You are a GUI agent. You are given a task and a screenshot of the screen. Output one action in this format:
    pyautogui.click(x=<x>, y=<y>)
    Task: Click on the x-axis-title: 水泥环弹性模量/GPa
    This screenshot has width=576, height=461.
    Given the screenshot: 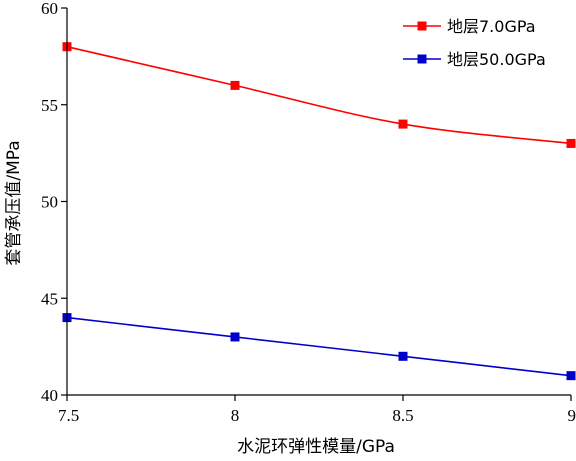 What is the action you would take?
    pyautogui.click(x=316, y=447)
    